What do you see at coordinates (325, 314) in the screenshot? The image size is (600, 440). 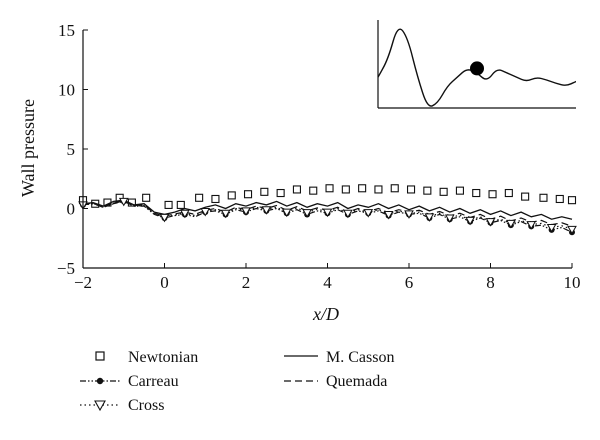 I see `x-axis-label: x/D` at bounding box center [325, 314].